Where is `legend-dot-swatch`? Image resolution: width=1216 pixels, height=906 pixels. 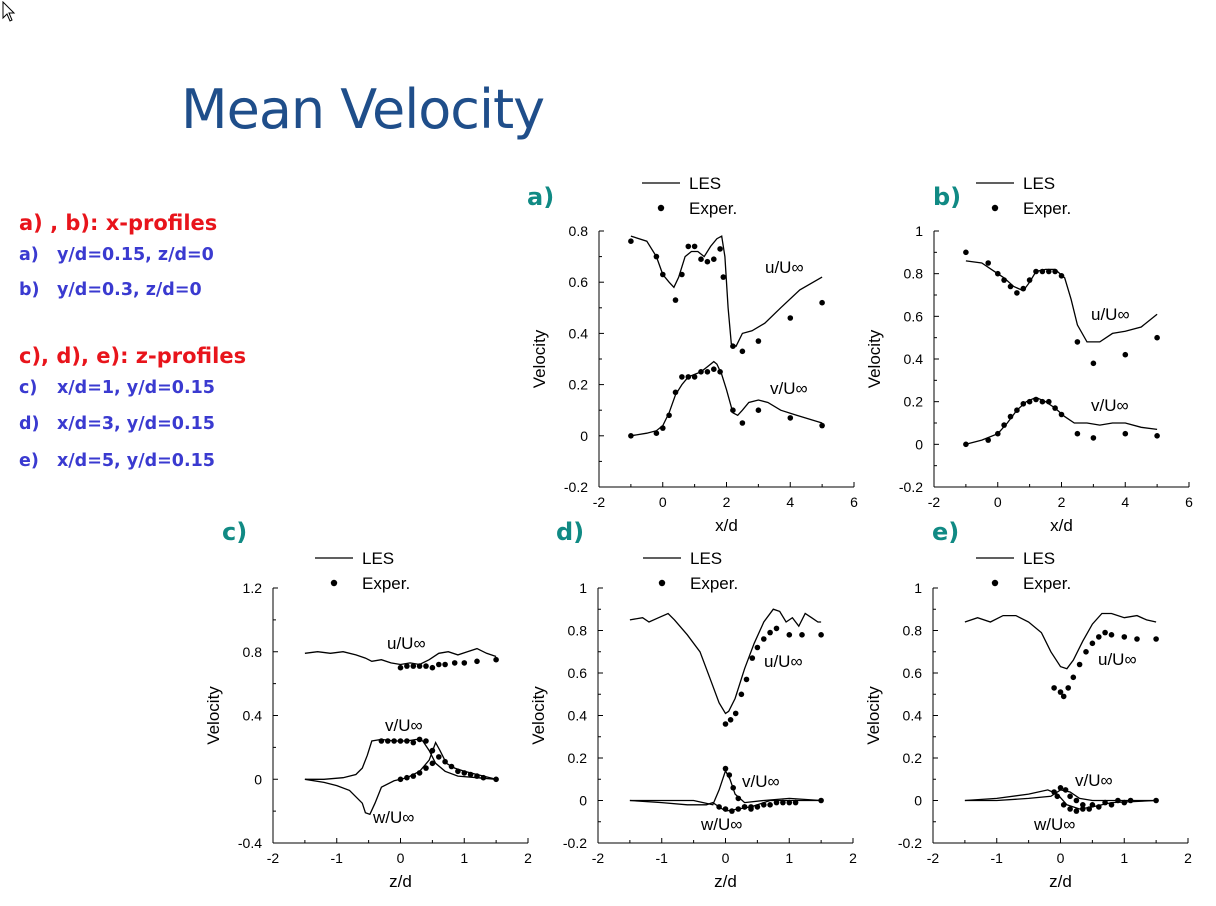 legend-dot-swatch is located at coordinates (661, 208).